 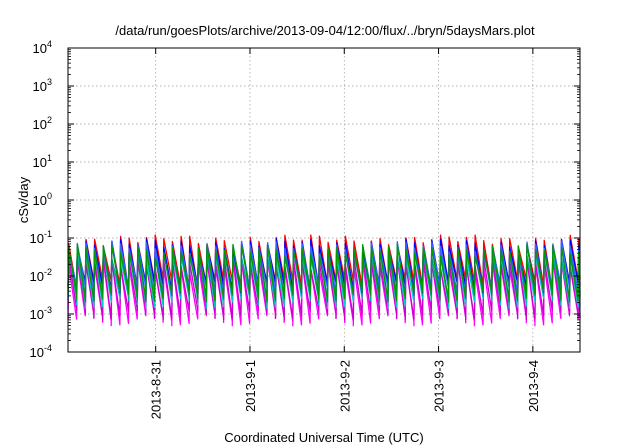 What do you see at coordinates (250, 386) in the screenshot?
I see `x-tick-label: 2013-9-1` at bounding box center [250, 386].